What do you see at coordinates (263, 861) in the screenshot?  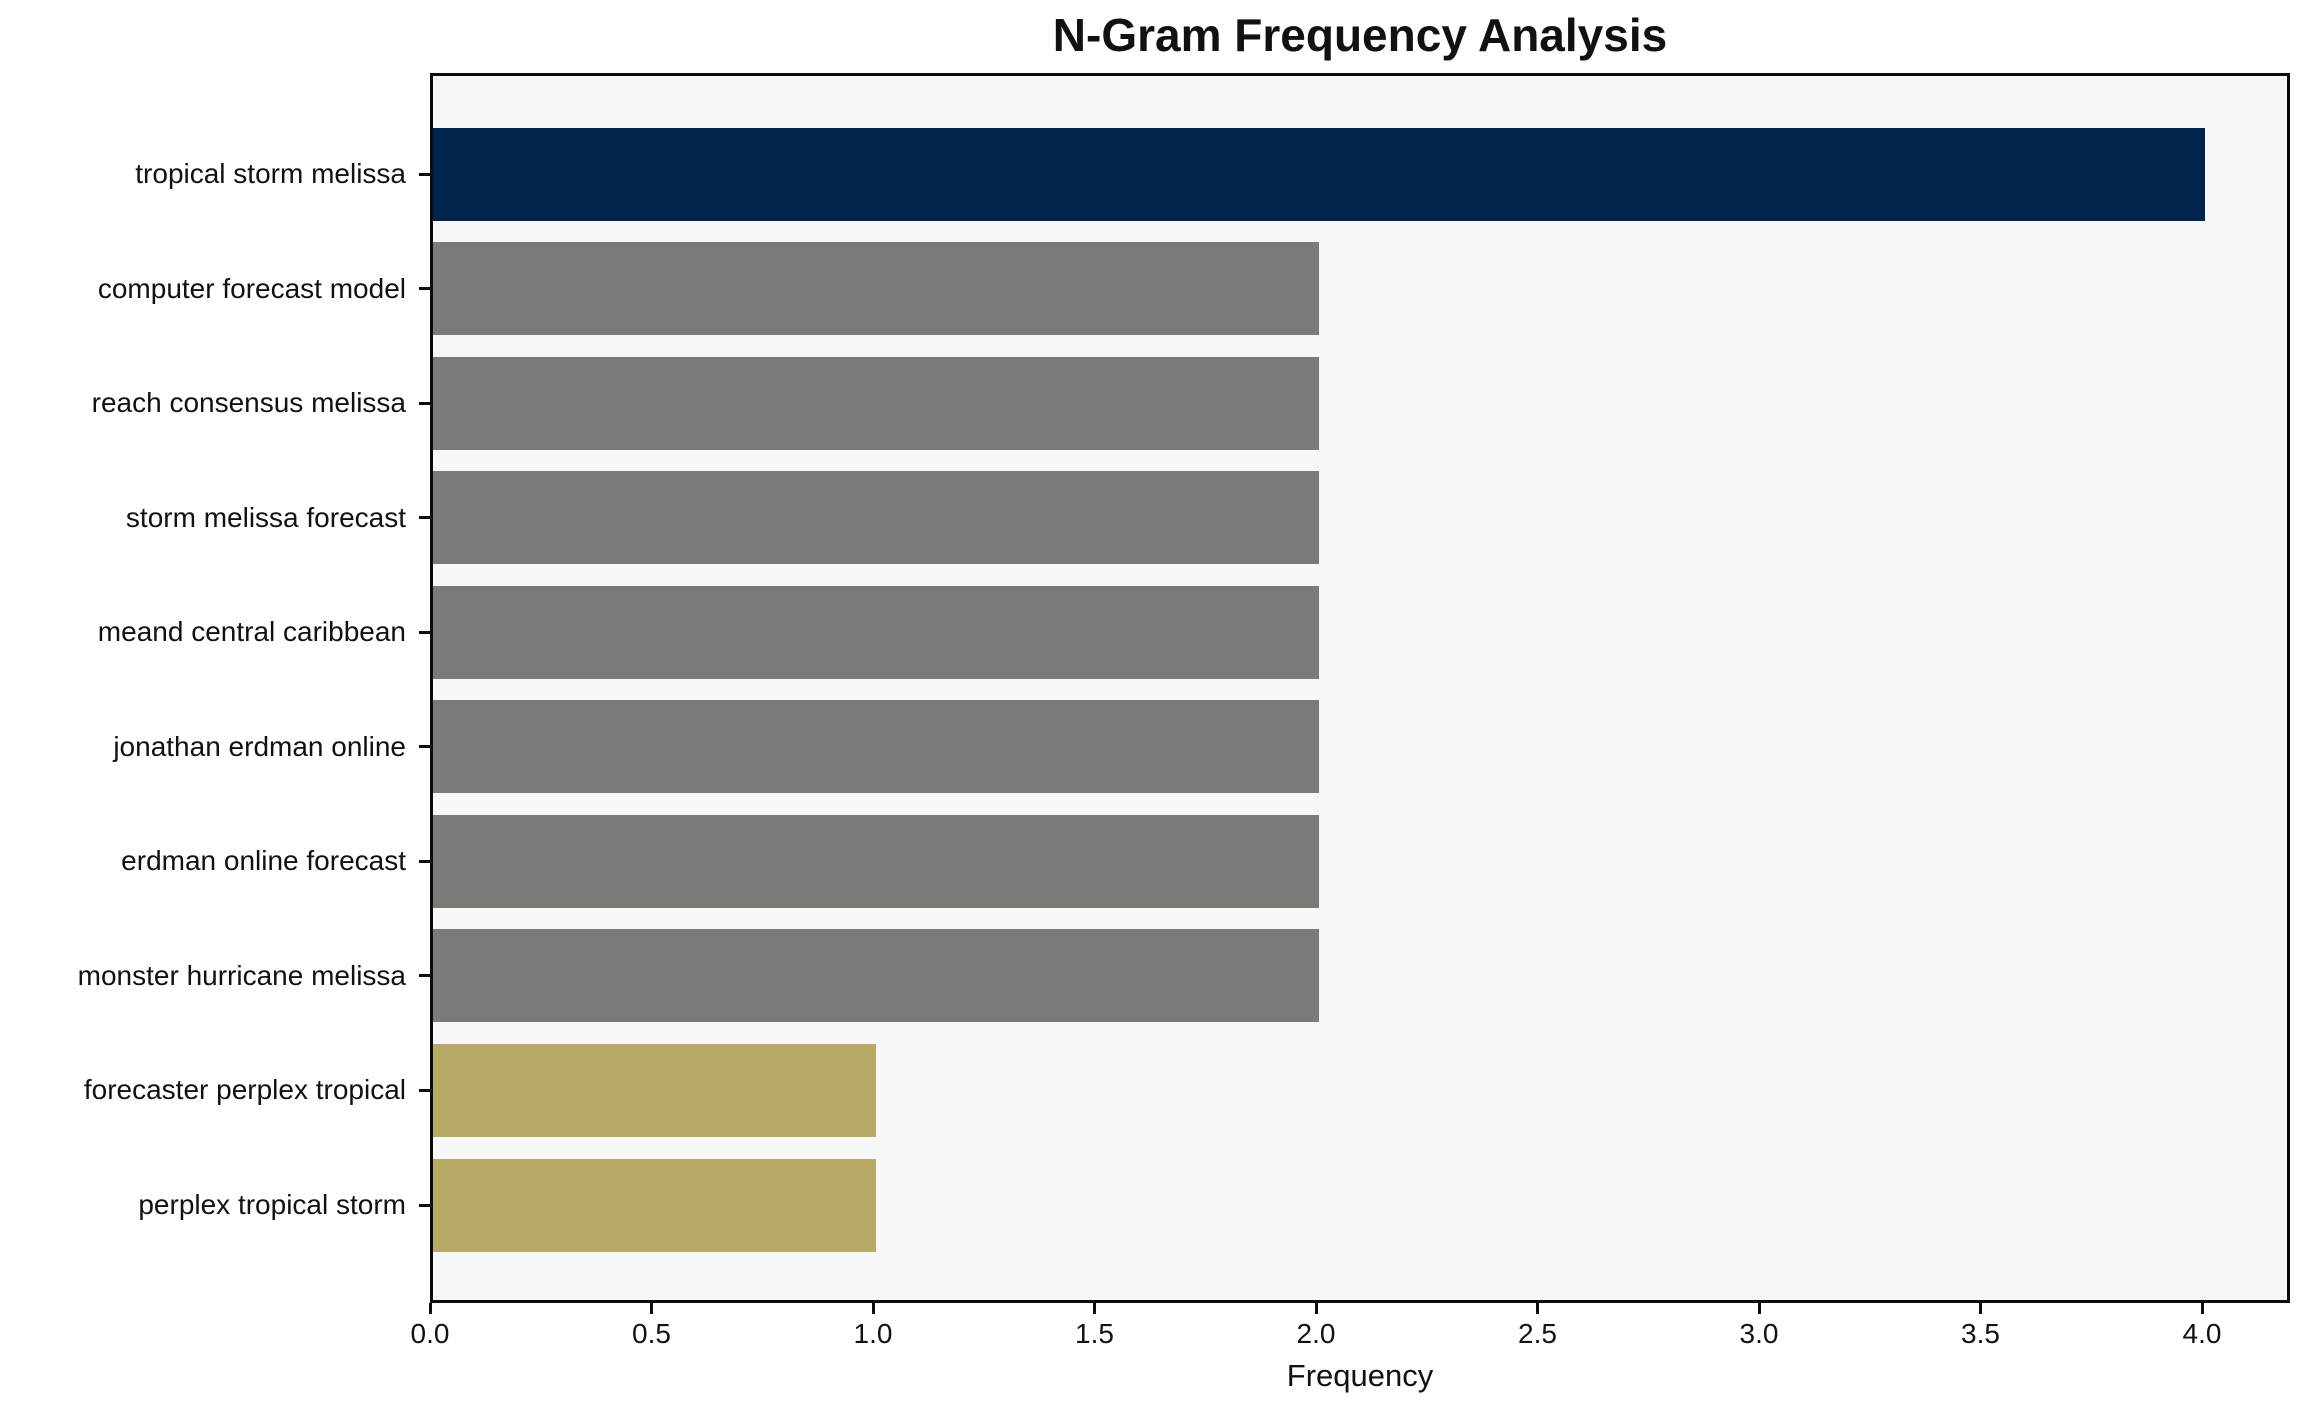 I see `y-tick-label: erdman online forecast` at bounding box center [263, 861].